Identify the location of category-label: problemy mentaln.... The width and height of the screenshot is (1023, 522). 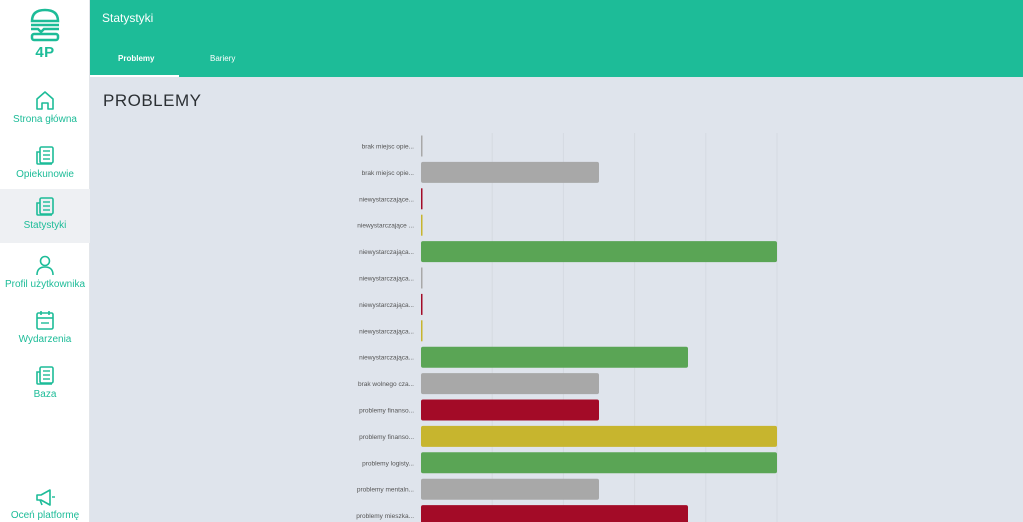
(385, 490).